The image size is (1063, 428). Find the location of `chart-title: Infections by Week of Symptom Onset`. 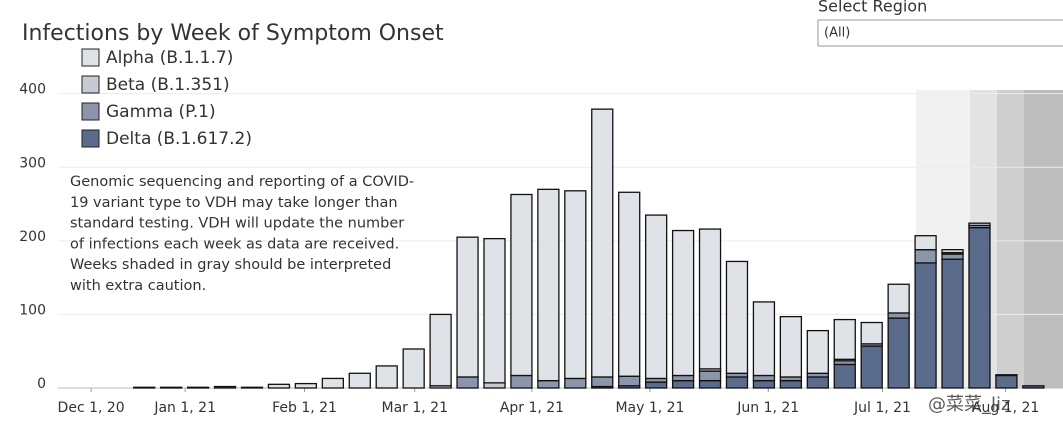

chart-title: Infections by Week of Symptom Onset is located at coordinates (233, 33).